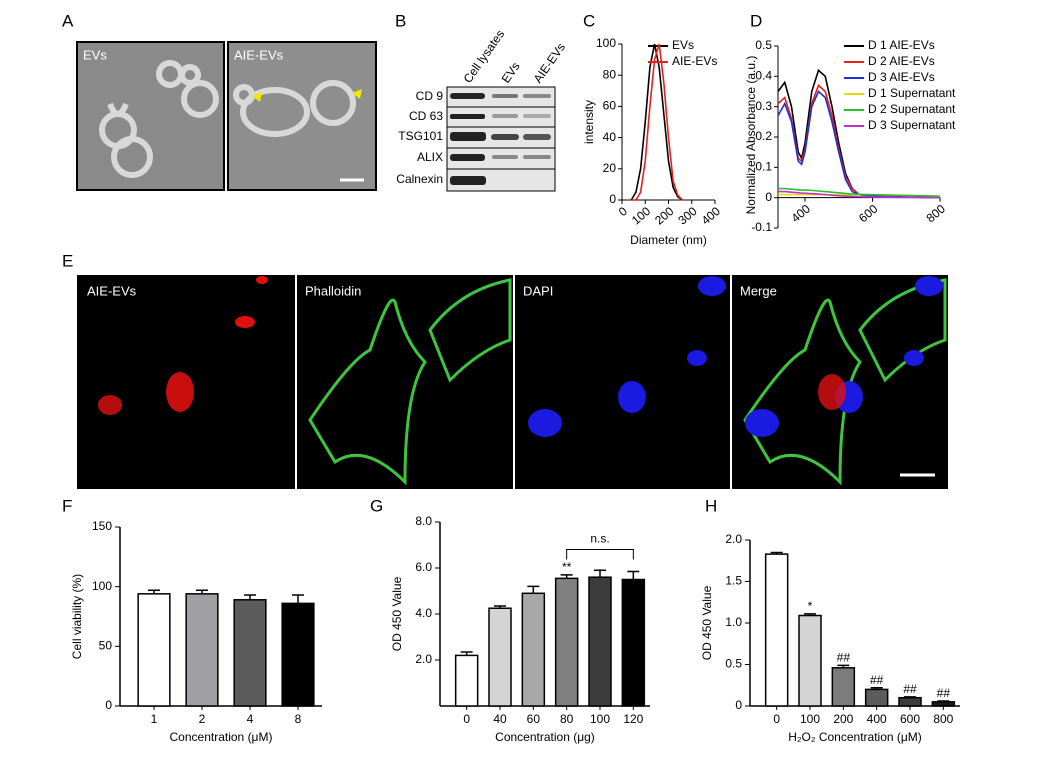  Describe the element at coordinates (912, 125) in the screenshot. I see `legend-label: D 3 Supernatant` at that location.